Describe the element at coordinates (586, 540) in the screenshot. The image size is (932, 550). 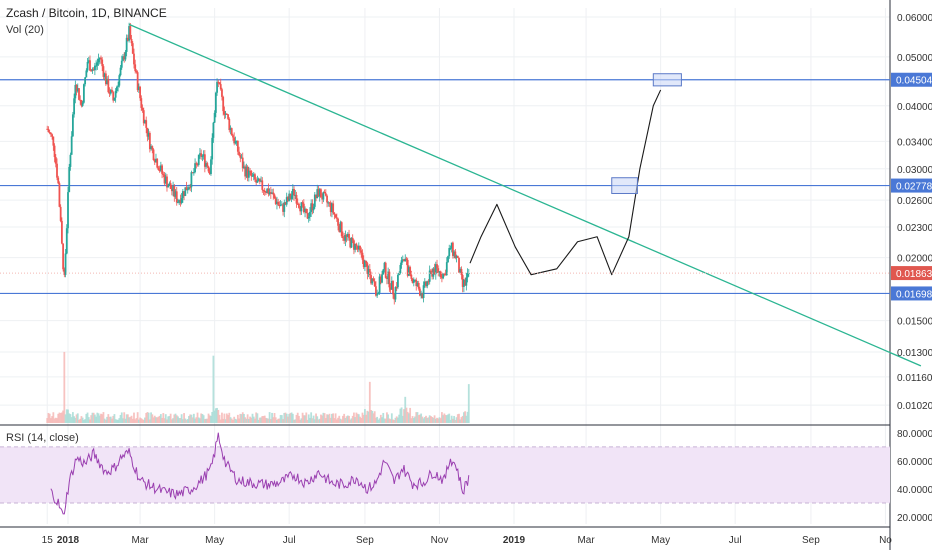
I see `time-tick-label: Mar` at that location.